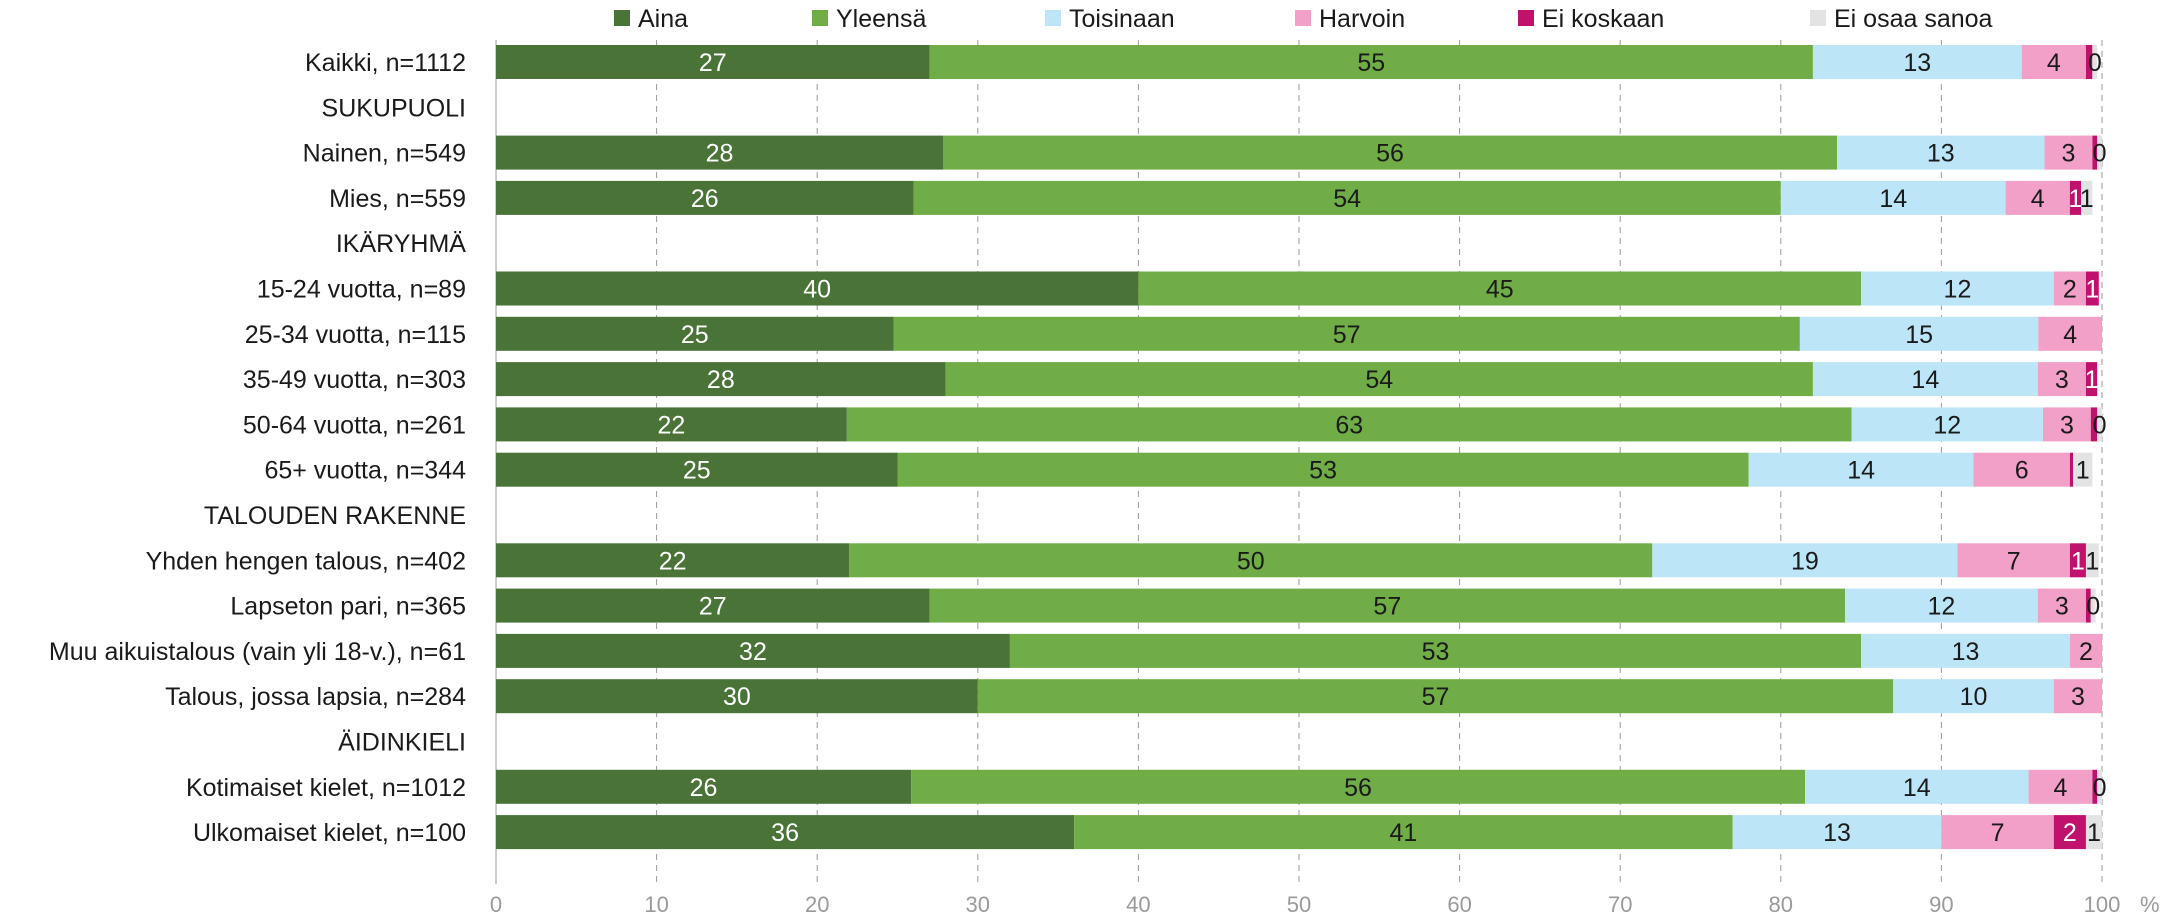 The width and height of the screenshot is (2165, 918). I want to click on legend-label: Ei koskaan, so click(1603, 19).